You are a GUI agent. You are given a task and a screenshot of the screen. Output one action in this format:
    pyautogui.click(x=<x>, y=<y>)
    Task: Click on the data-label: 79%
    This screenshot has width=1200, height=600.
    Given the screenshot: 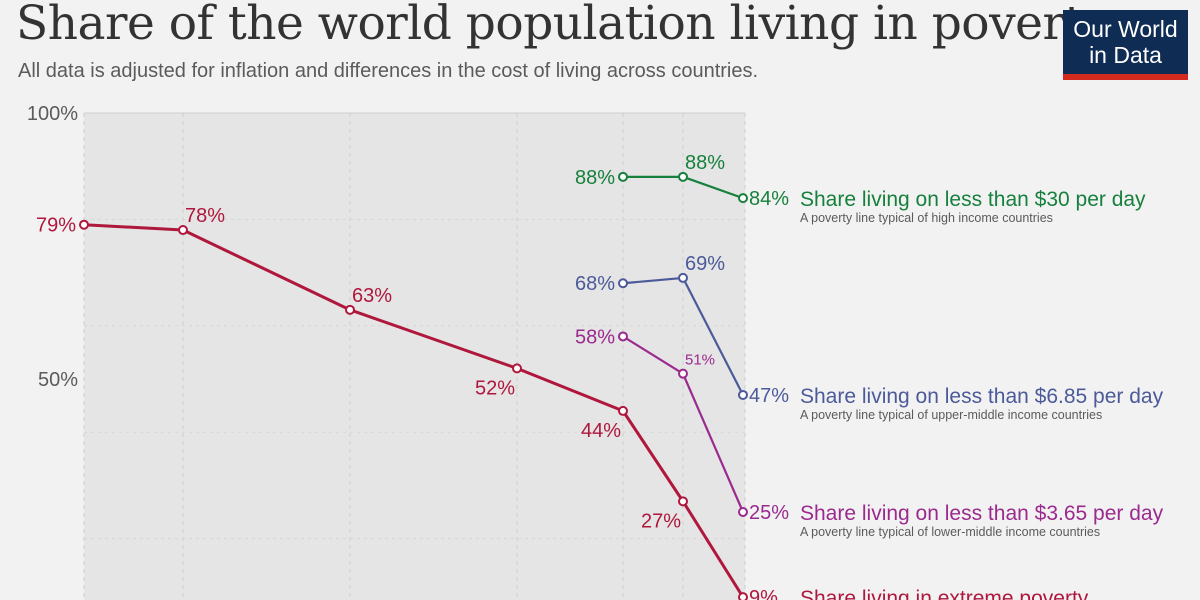 What is the action you would take?
    pyautogui.click(x=56, y=226)
    